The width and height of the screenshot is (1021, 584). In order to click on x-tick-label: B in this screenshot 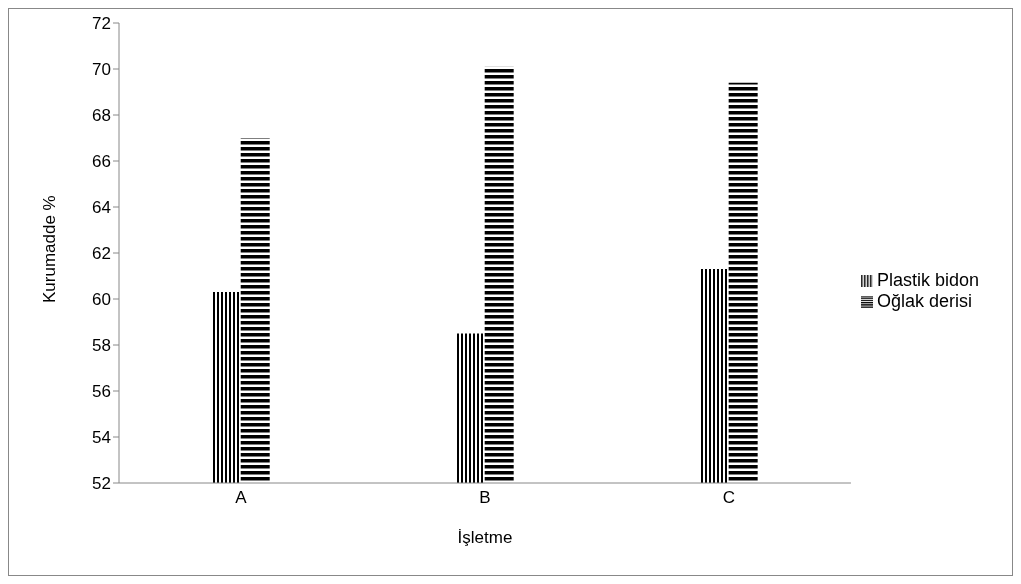, I will do `click(485, 498)`.